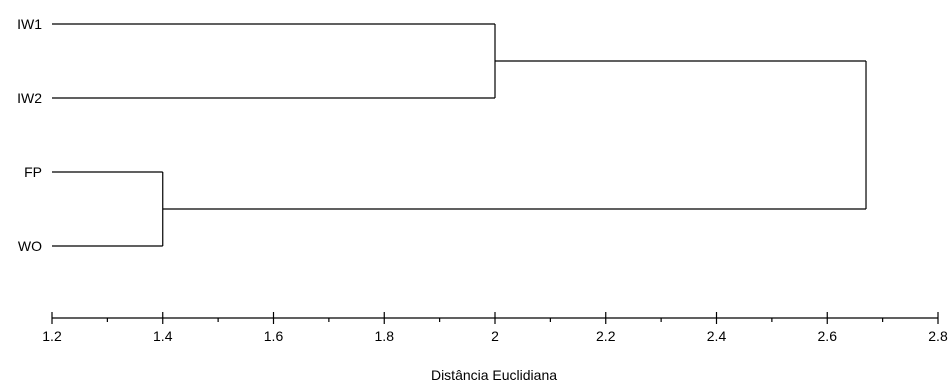 The height and width of the screenshot is (390, 952). I want to click on x-tick-label-2.4: 2.4, so click(717, 336).